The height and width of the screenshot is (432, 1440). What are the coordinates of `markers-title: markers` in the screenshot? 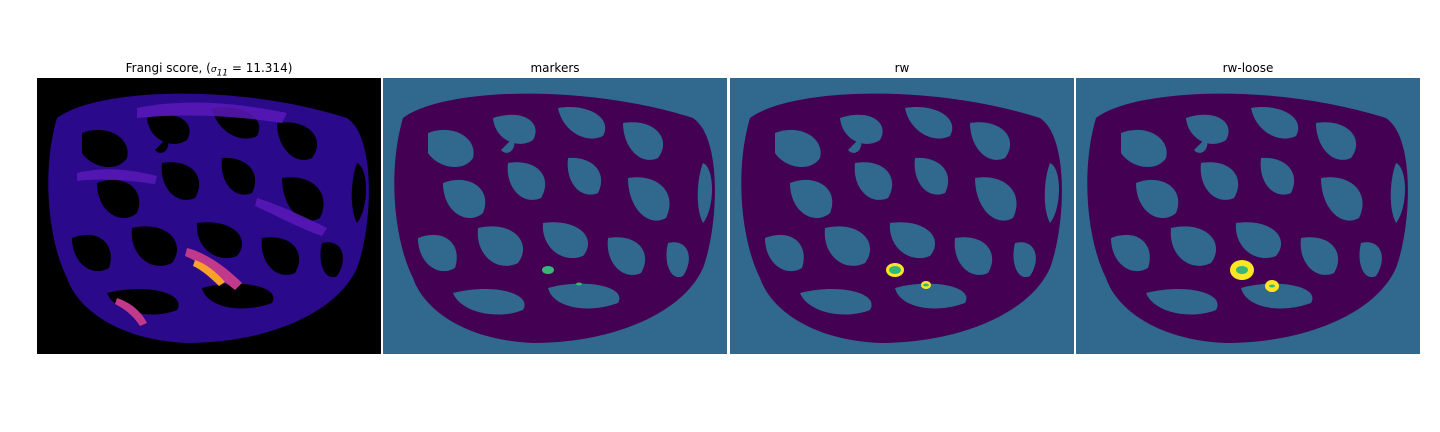 It's located at (555, 68).